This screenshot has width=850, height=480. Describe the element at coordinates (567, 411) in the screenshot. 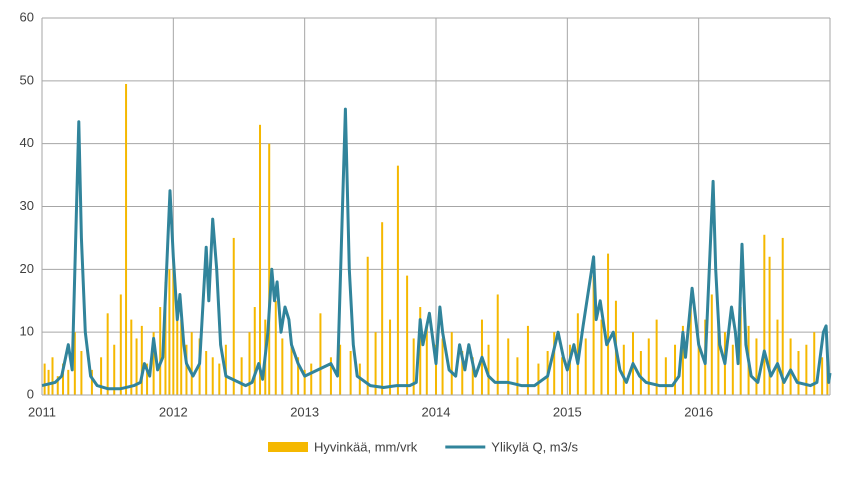

I see `x-tick-label: 2015` at that location.